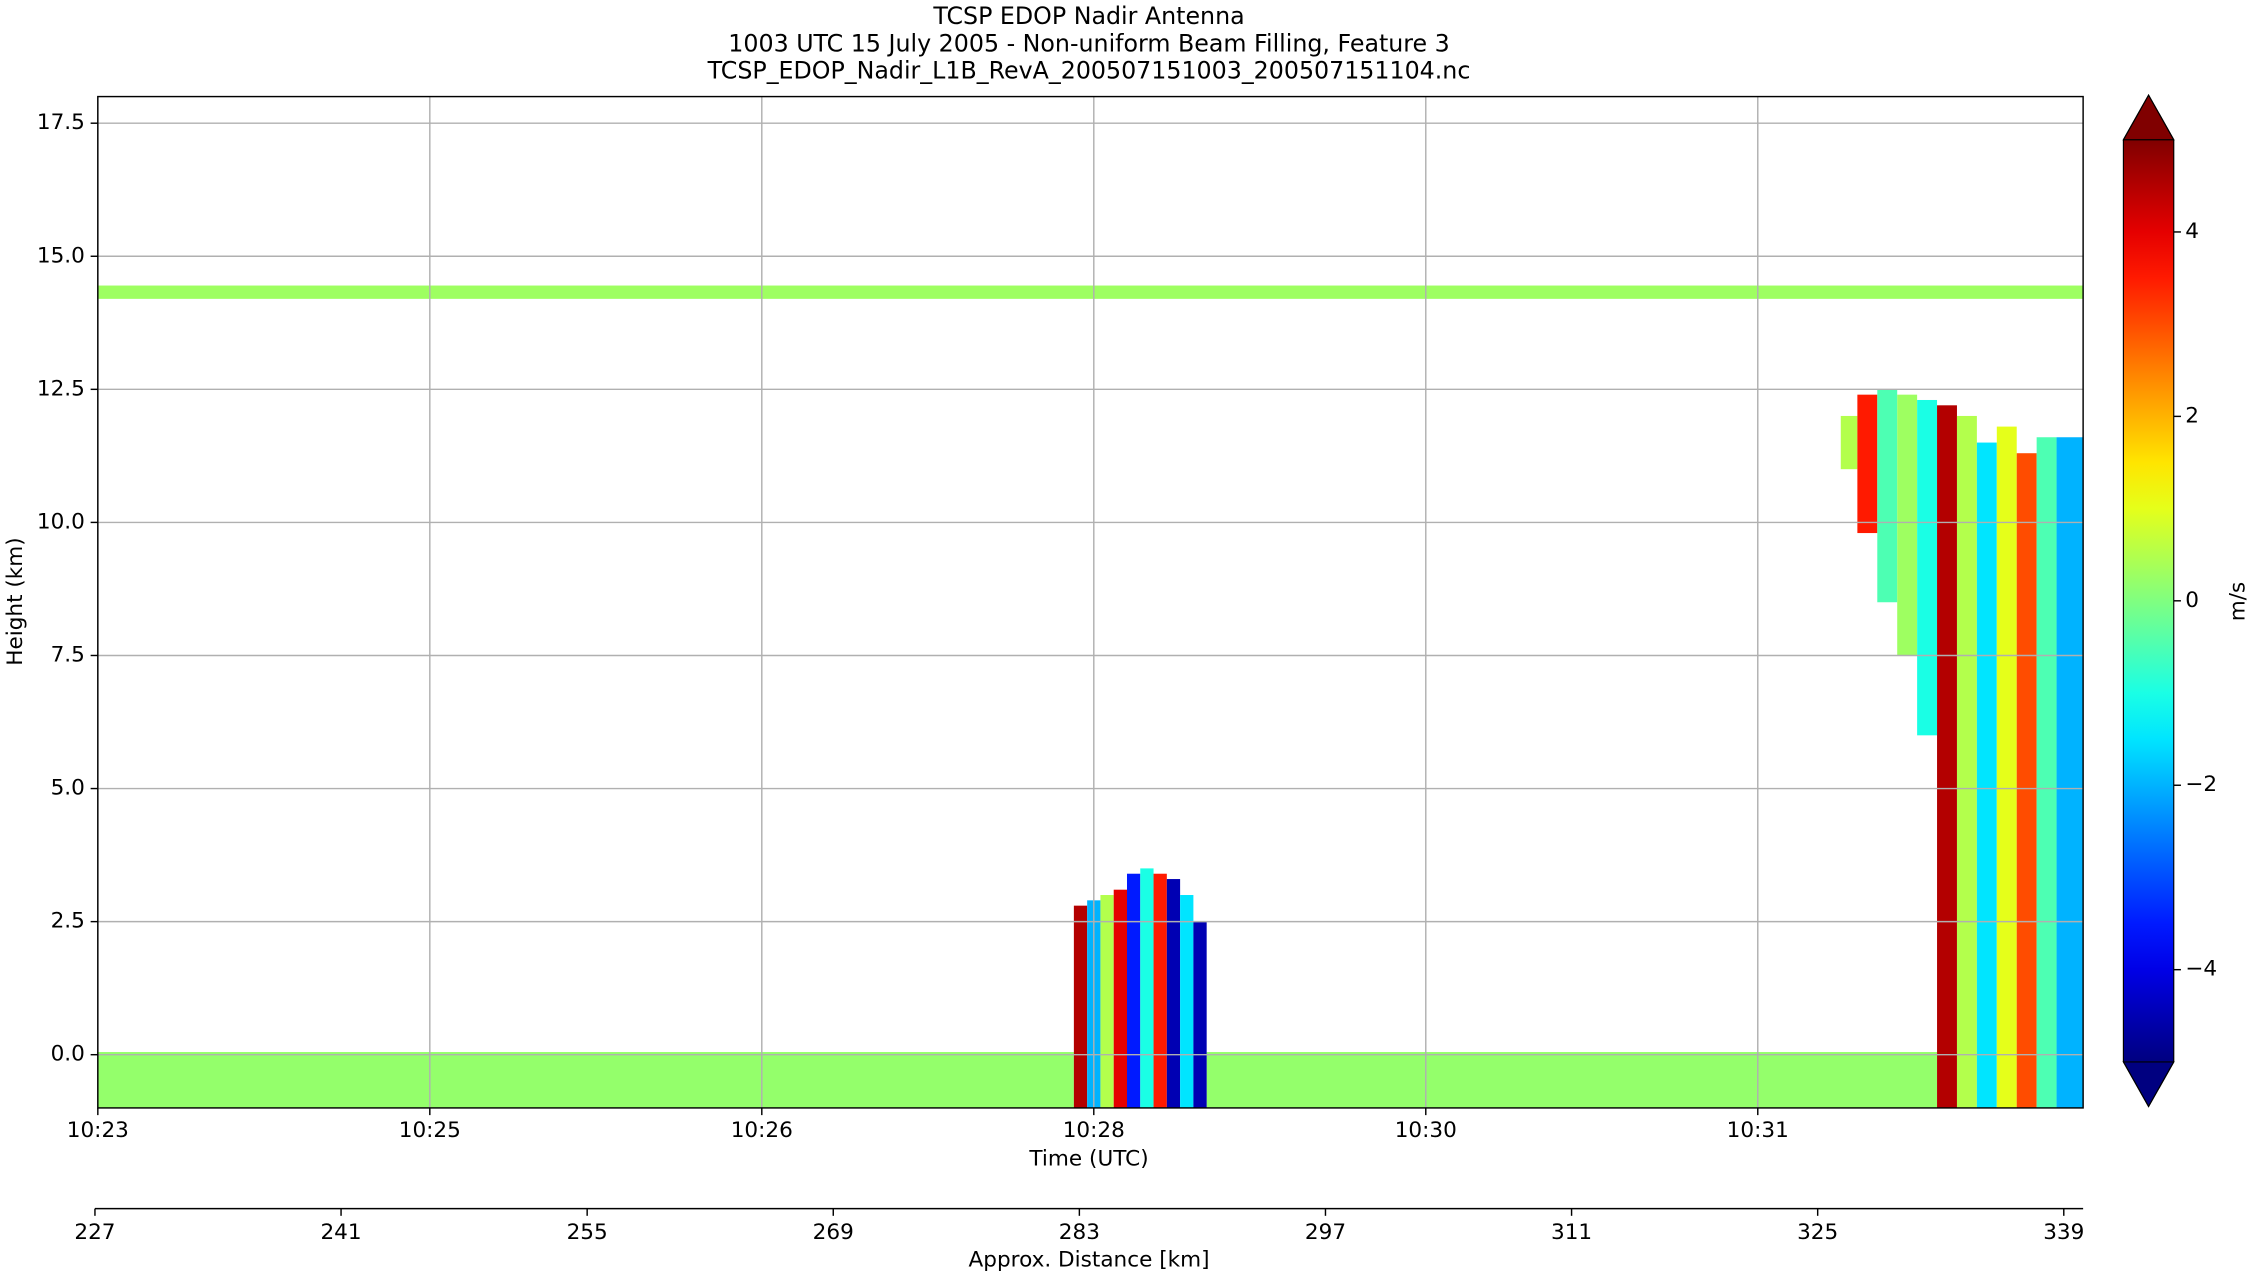 This screenshot has width=2250, height=1275. What do you see at coordinates (68, 654) in the screenshot?
I see `y-tick-label: 7.5` at bounding box center [68, 654].